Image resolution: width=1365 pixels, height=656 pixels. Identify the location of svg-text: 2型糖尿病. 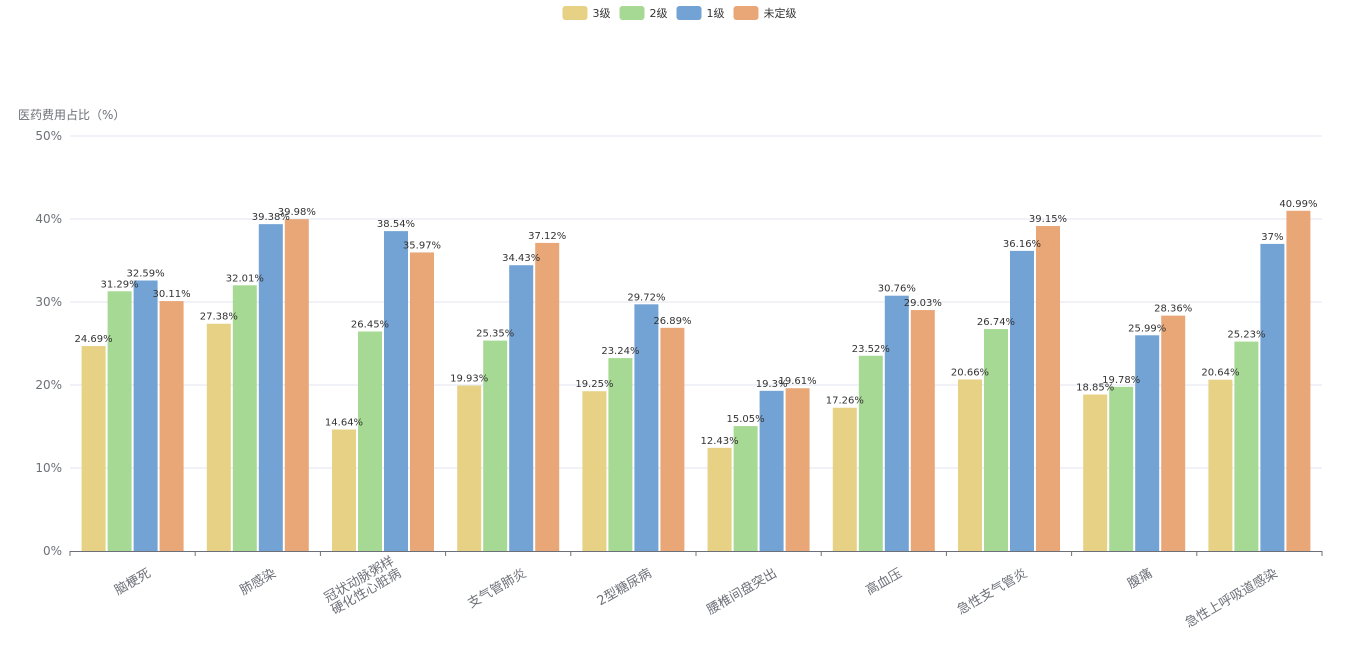
(624, 587).